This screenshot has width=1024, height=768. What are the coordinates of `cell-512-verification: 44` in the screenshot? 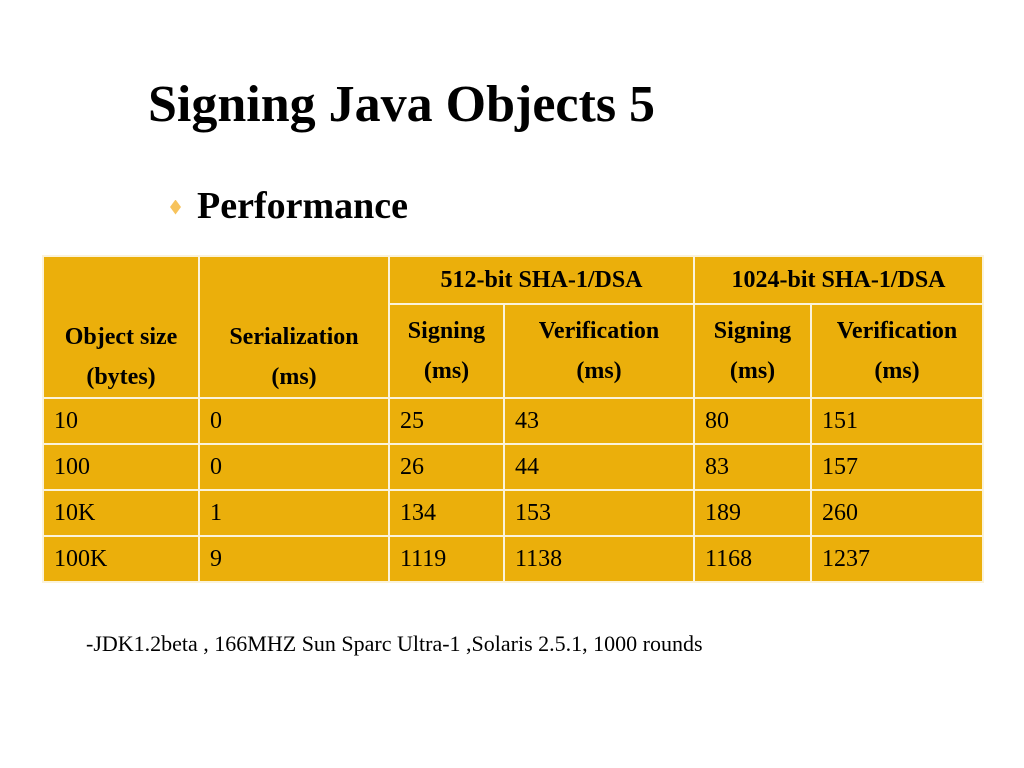 It's located at (599, 467).